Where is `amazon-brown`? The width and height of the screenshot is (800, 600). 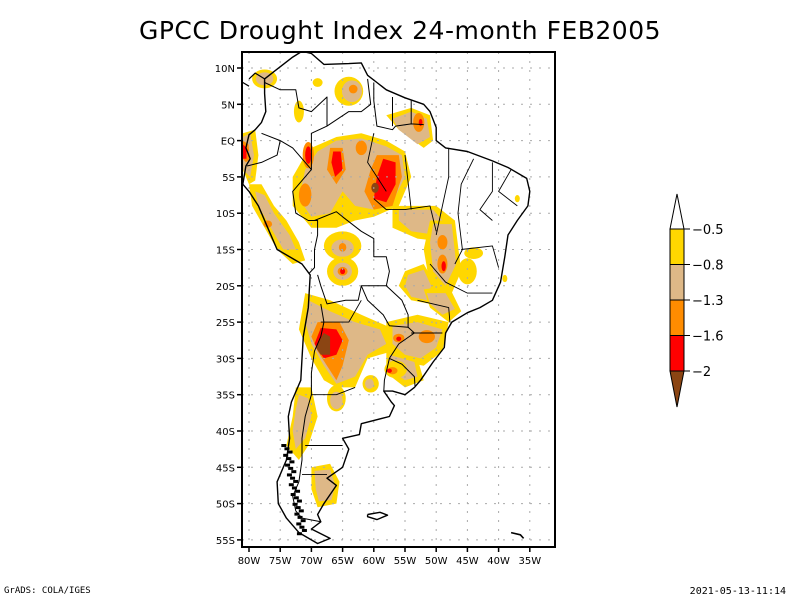
amazon-brown is located at coordinates (375, 187).